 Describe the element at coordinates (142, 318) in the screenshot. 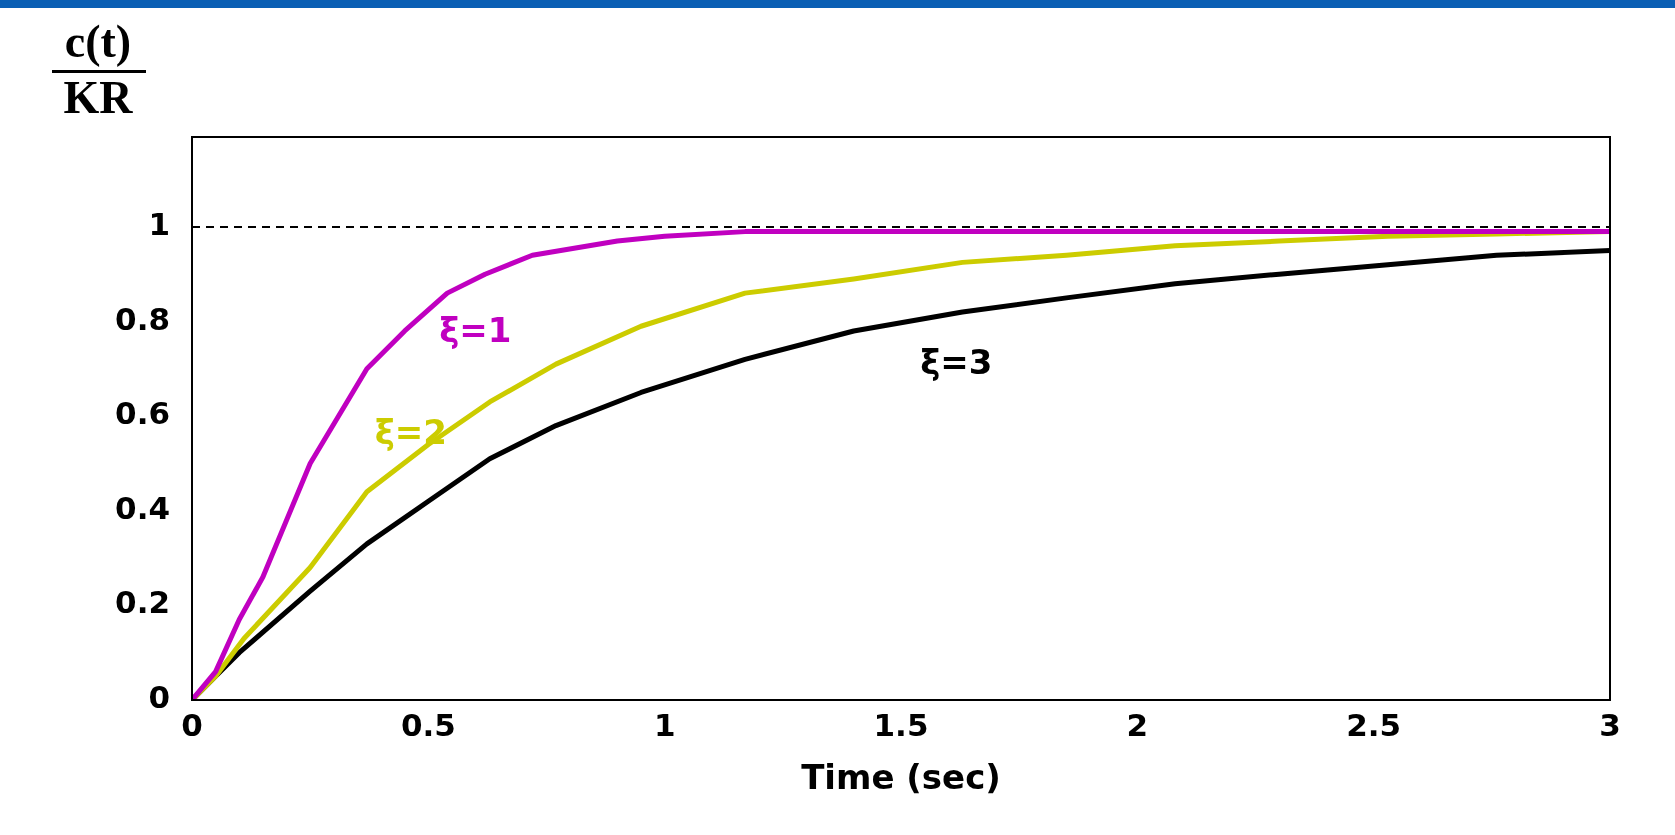

I see `y-tick-label: 0.8` at that location.